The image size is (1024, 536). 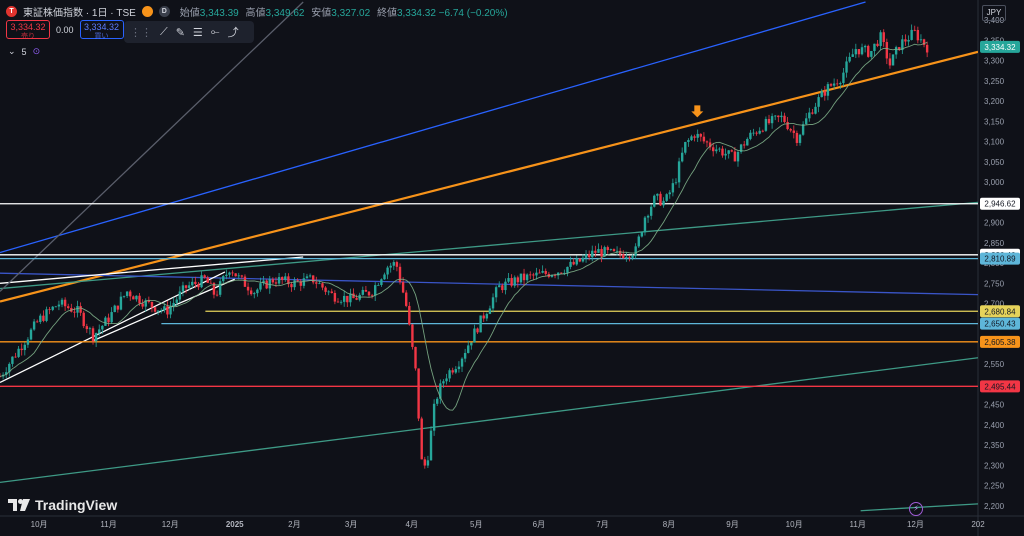 I want to click on brush-icon: ✎, so click(x=180, y=32).